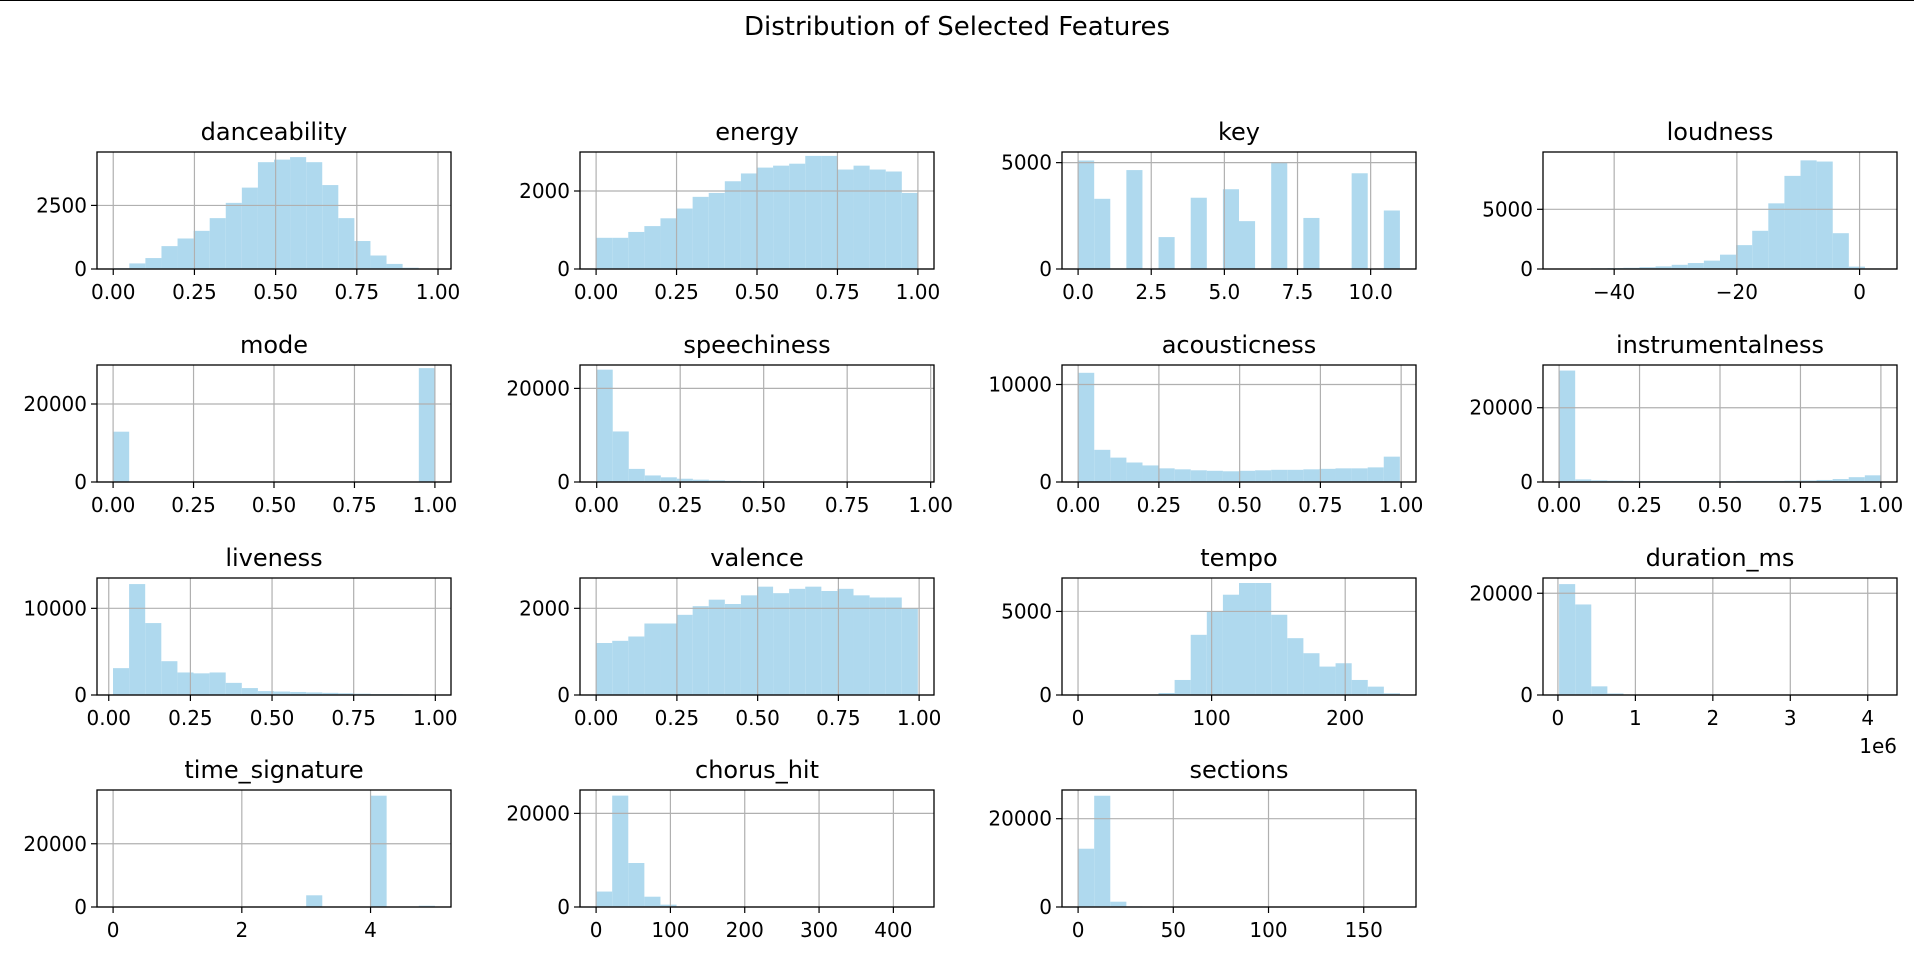  I want to click on x-tick-label: 1, so click(1635, 718).